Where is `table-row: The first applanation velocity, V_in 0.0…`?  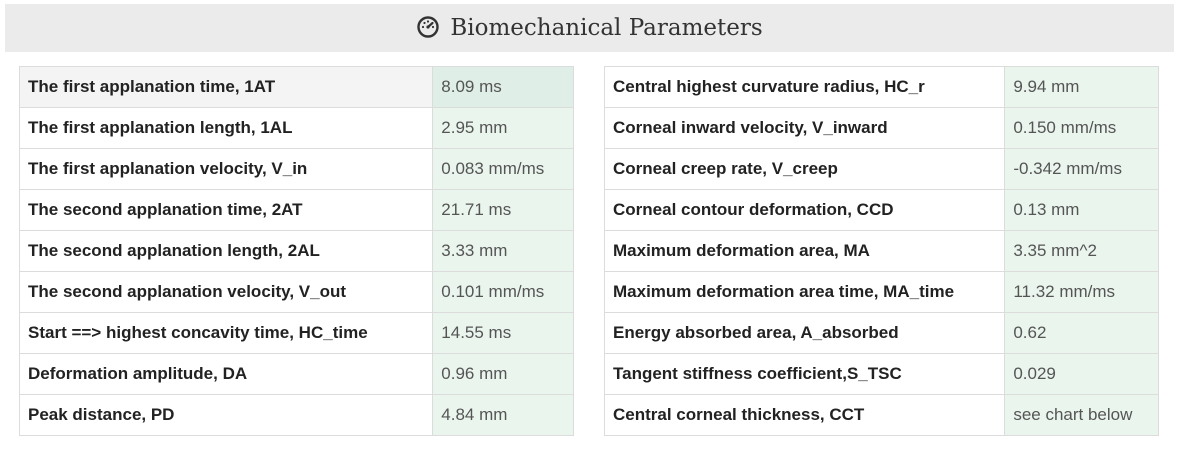 table-row: The first applanation velocity, V_in 0.0… is located at coordinates (296, 169).